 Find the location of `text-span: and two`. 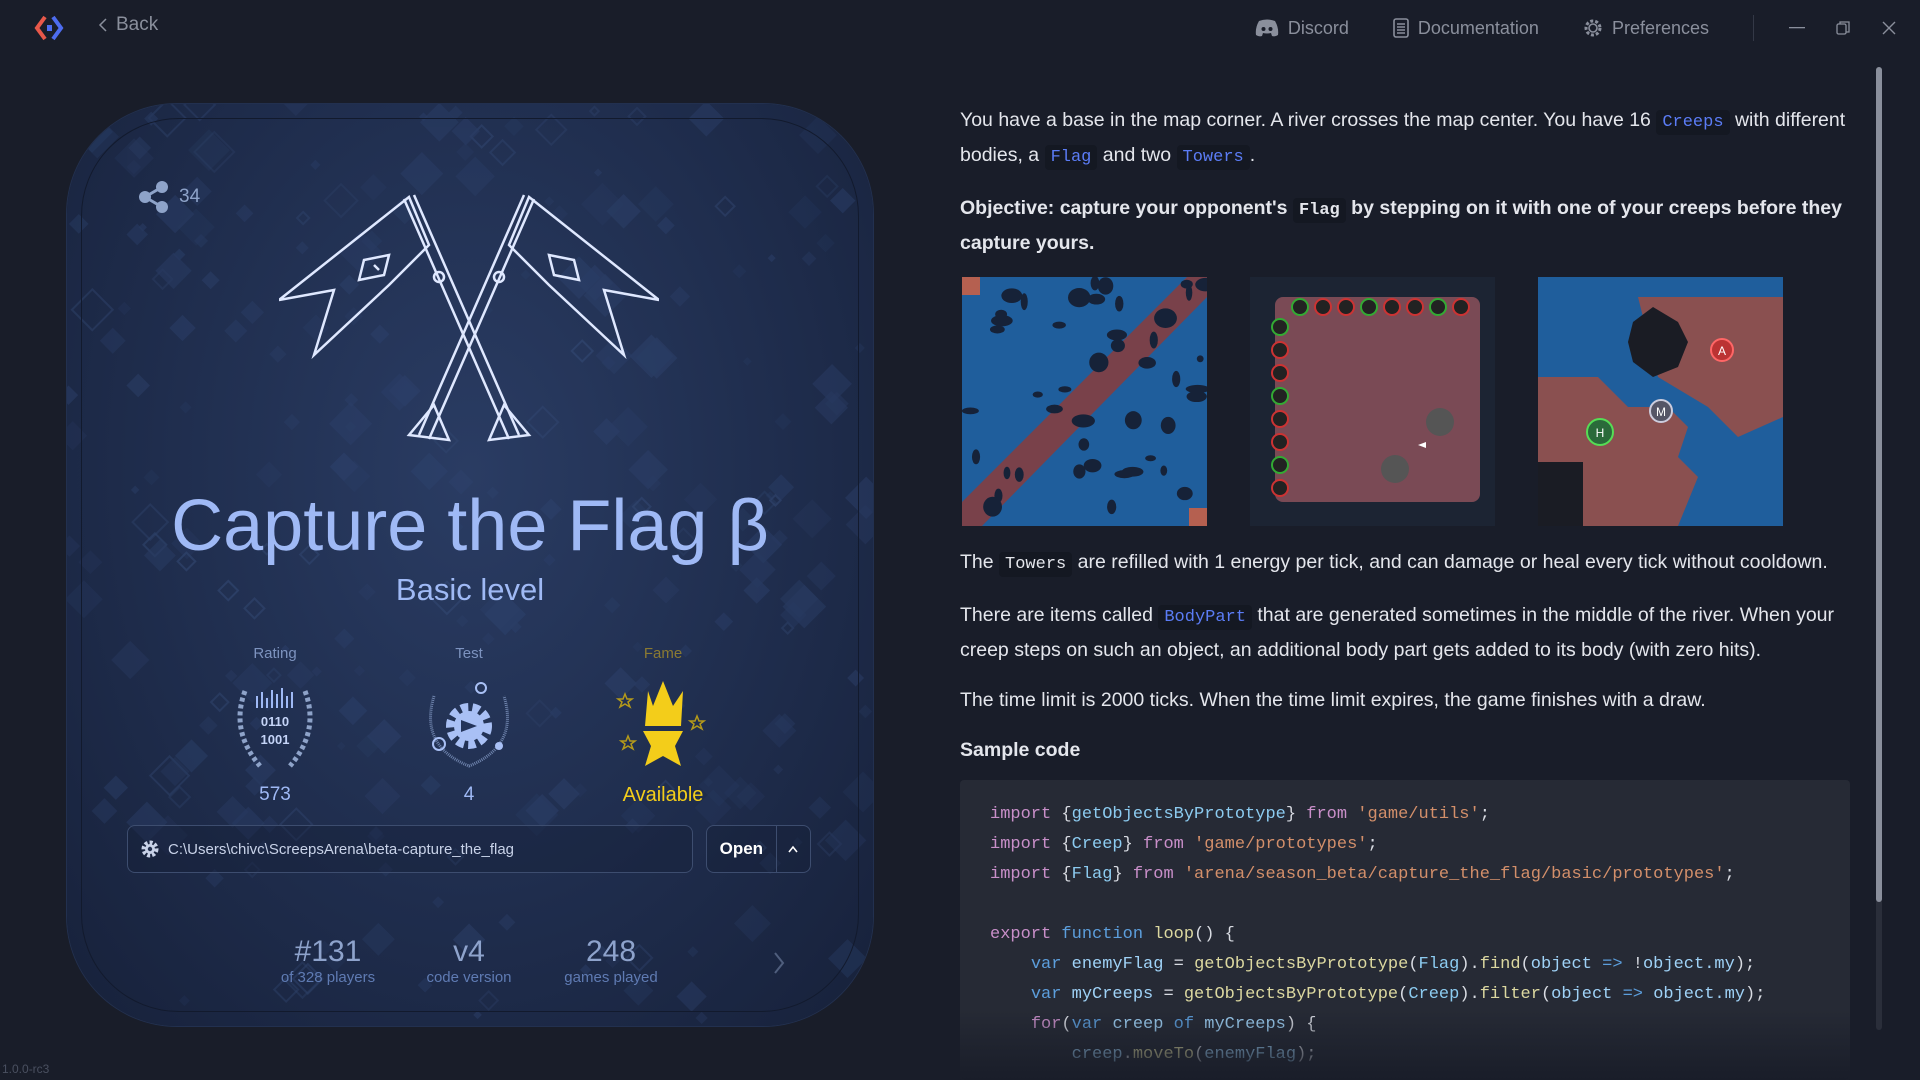

text-span: and two is located at coordinates (1137, 155).